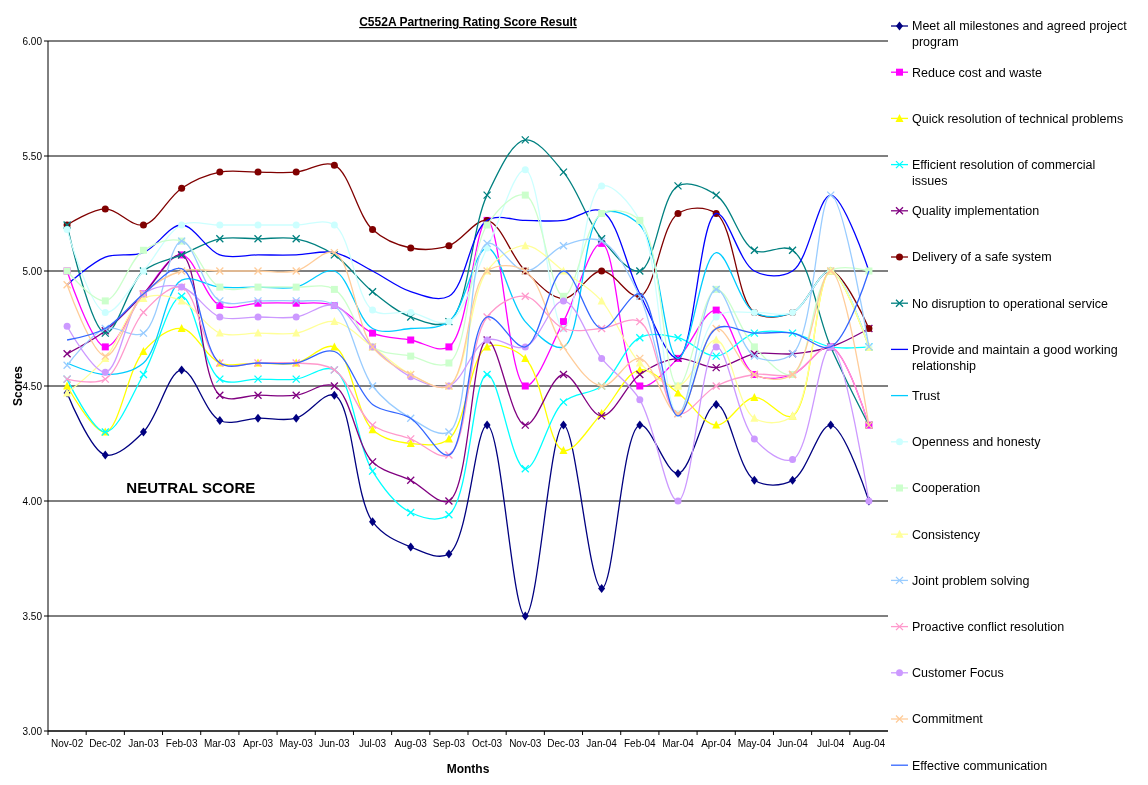  What do you see at coordinates (487, 743) in the screenshot?
I see `x-tick-label: Oct-03` at bounding box center [487, 743].